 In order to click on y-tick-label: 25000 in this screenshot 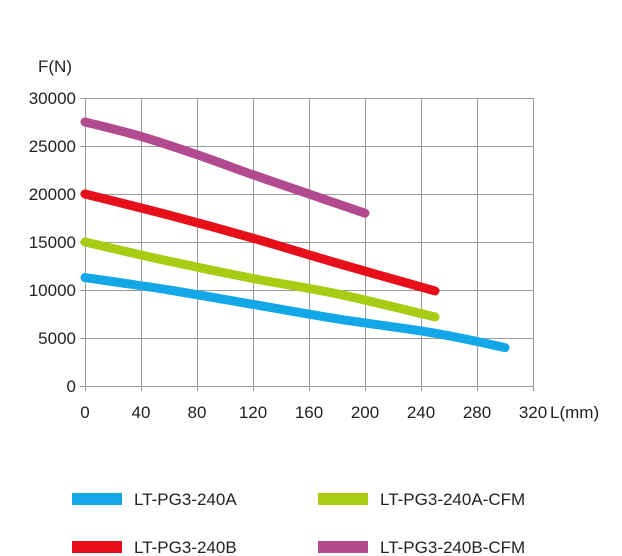, I will do `click(52, 146)`.